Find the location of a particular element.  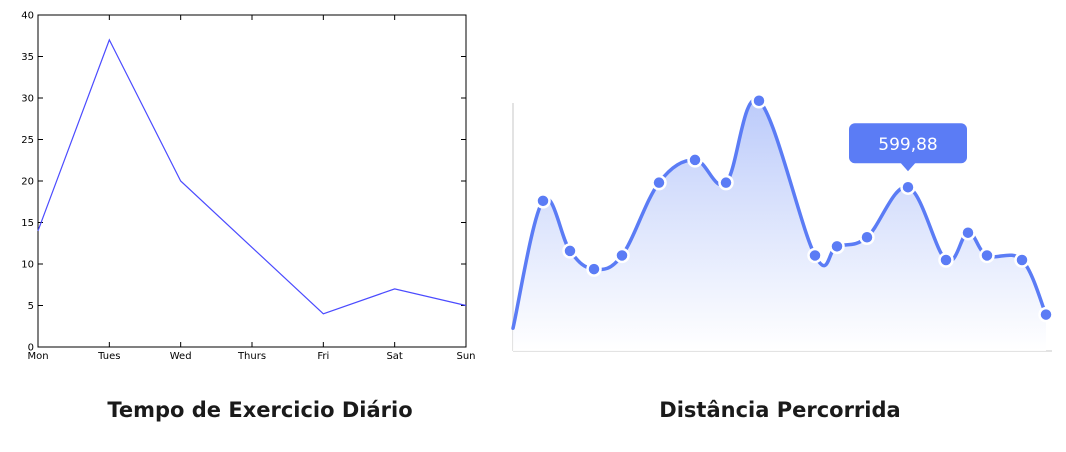

x-tick-label: Mon is located at coordinates (37, 356).